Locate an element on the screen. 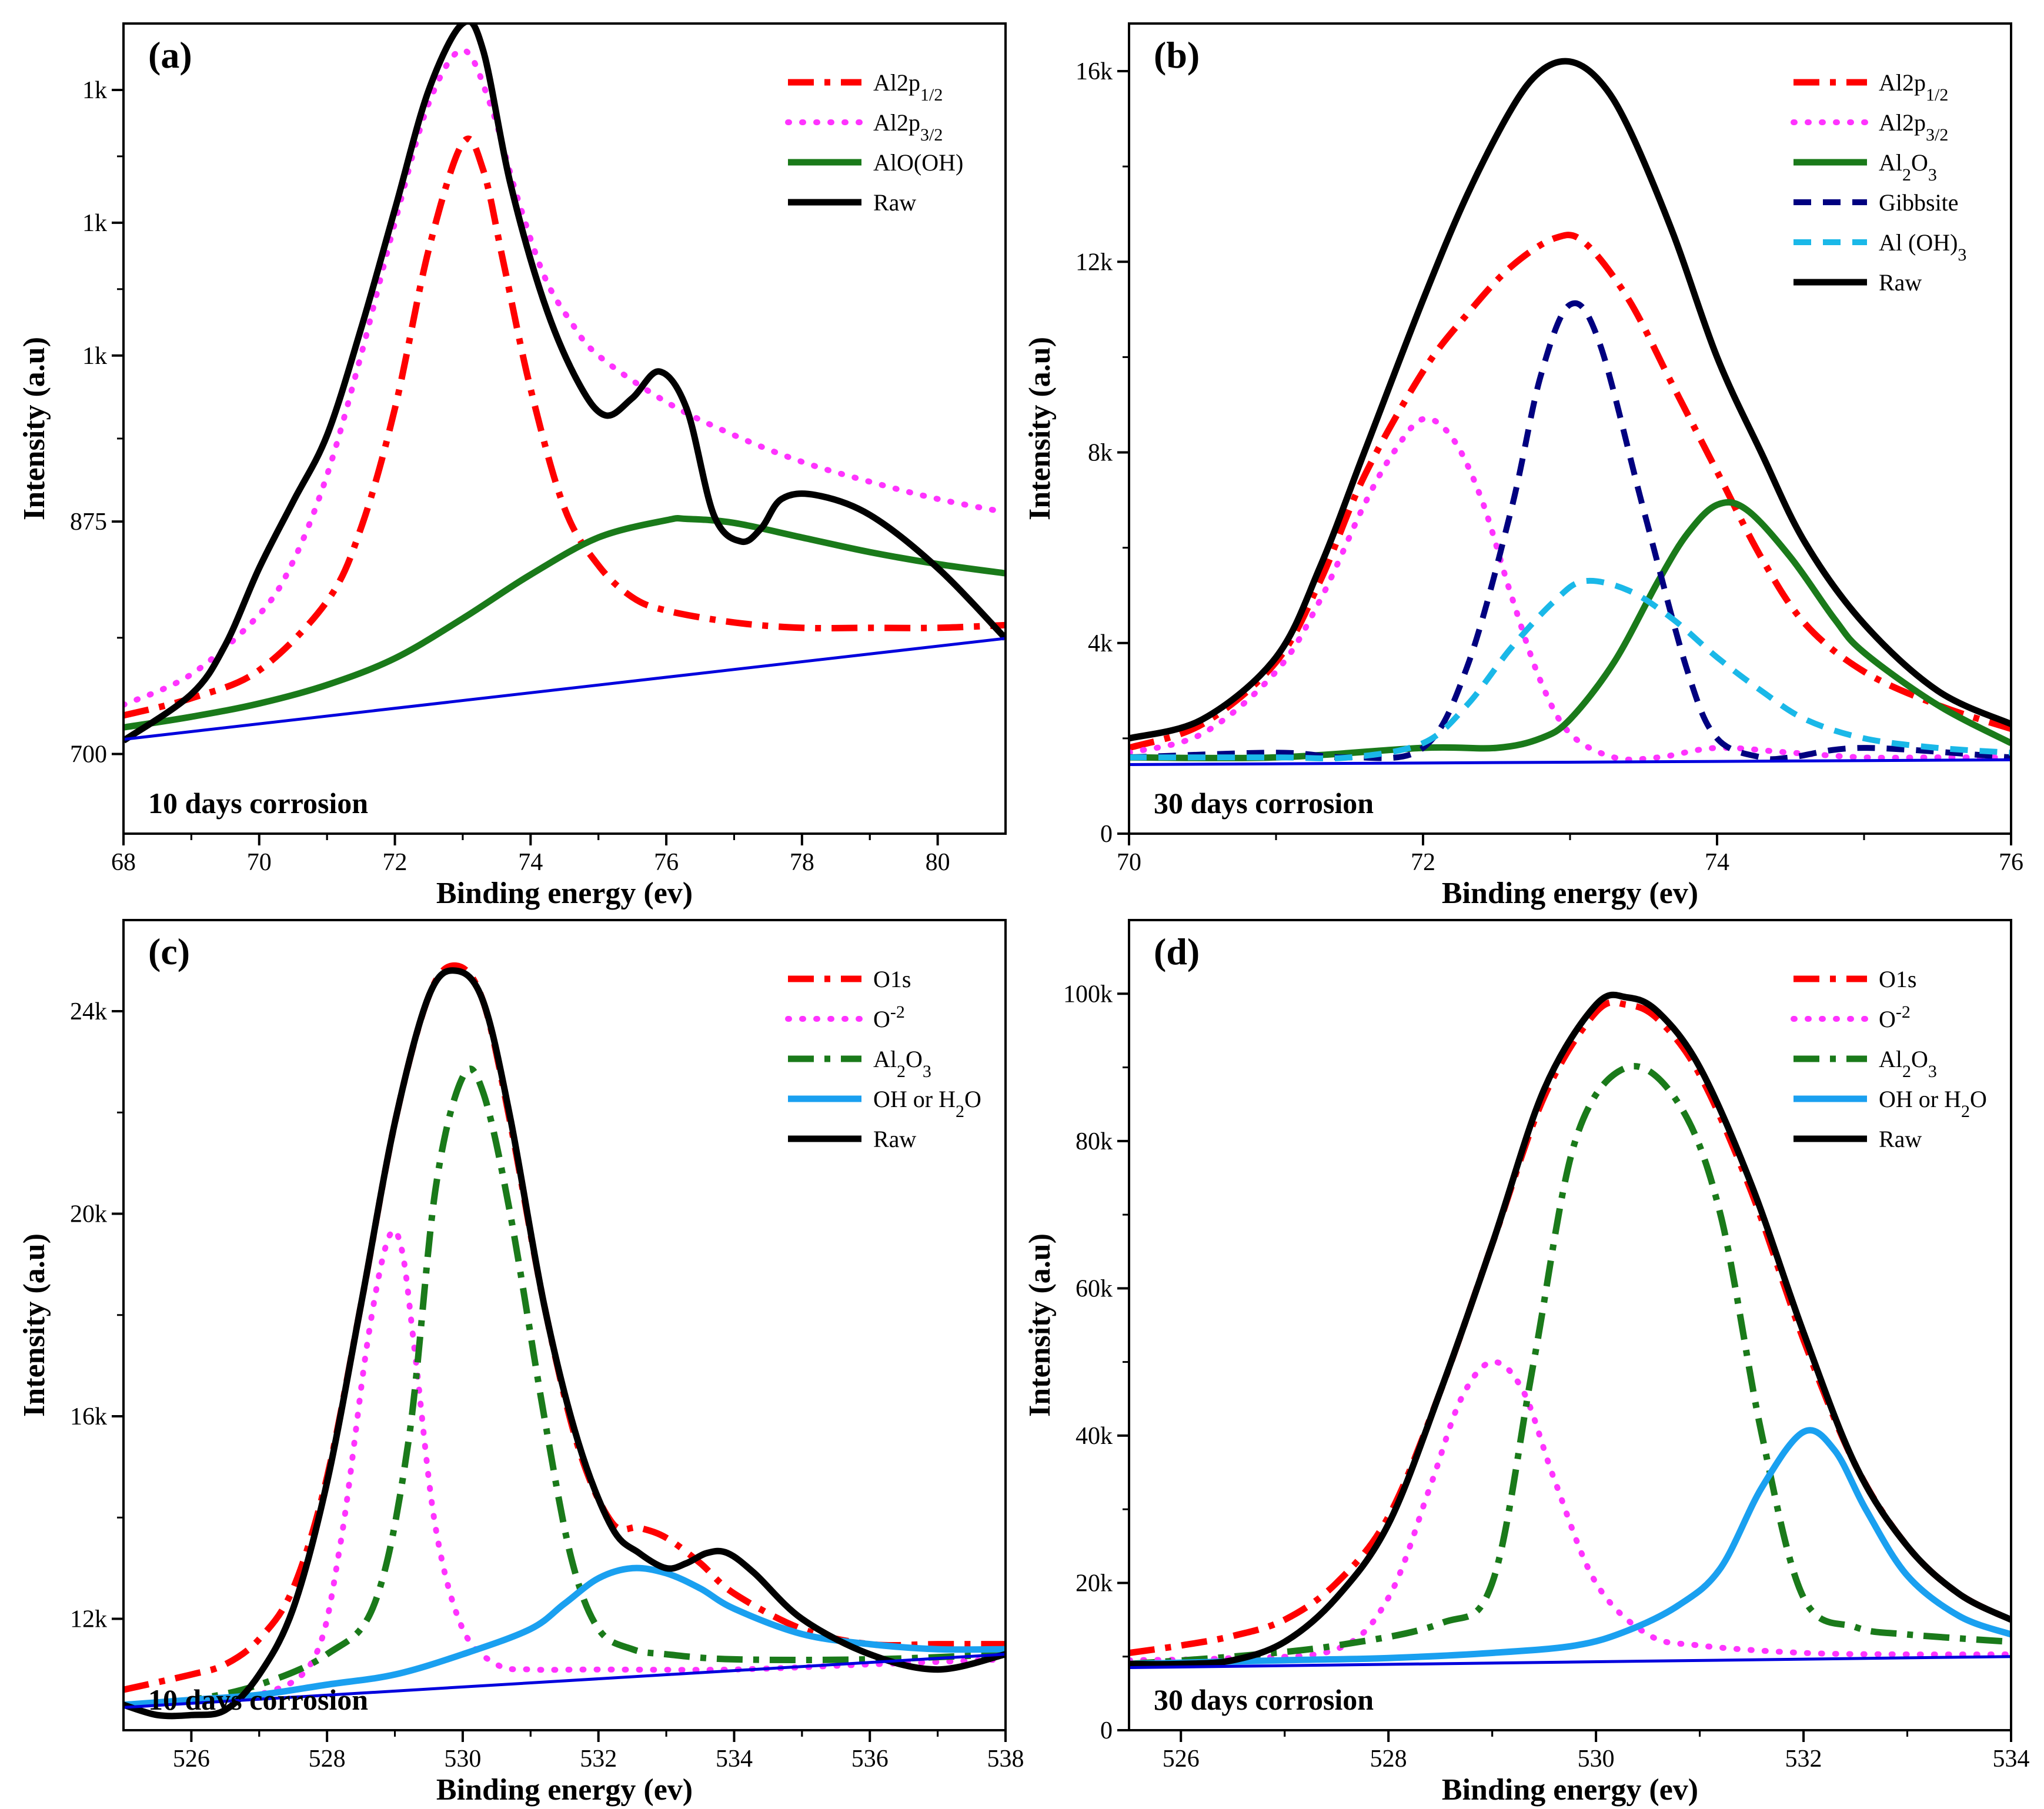 This screenshot has width=2044, height=1809. legend-label: AlO(OH) is located at coordinates (918, 162).